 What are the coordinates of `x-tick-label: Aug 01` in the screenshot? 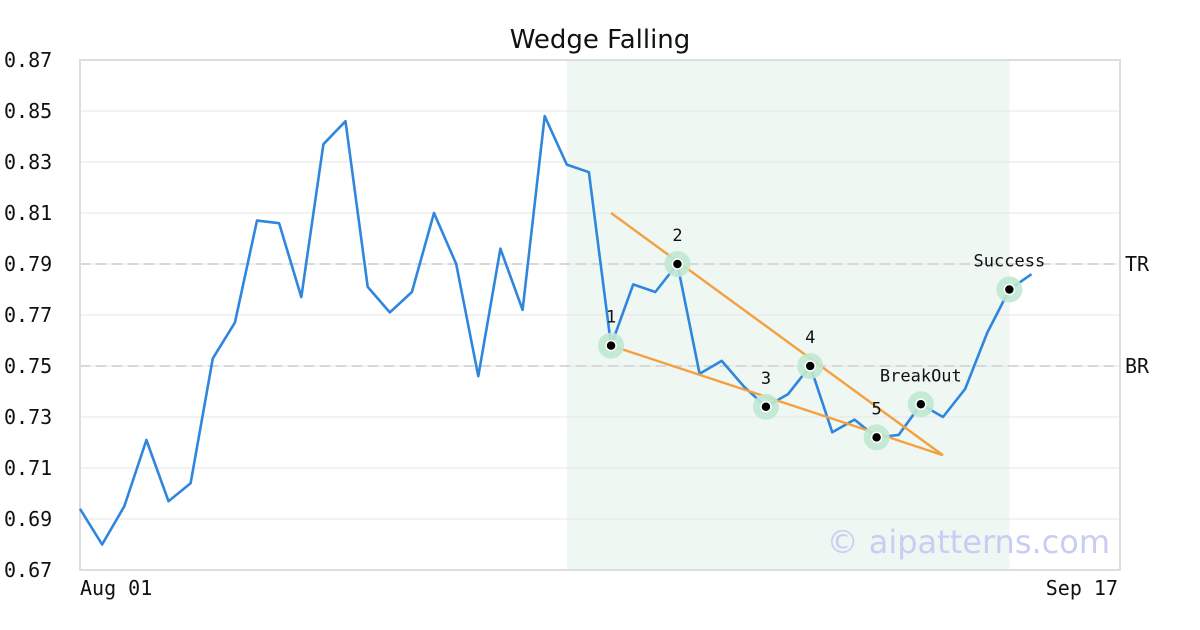 It's located at (116, 588).